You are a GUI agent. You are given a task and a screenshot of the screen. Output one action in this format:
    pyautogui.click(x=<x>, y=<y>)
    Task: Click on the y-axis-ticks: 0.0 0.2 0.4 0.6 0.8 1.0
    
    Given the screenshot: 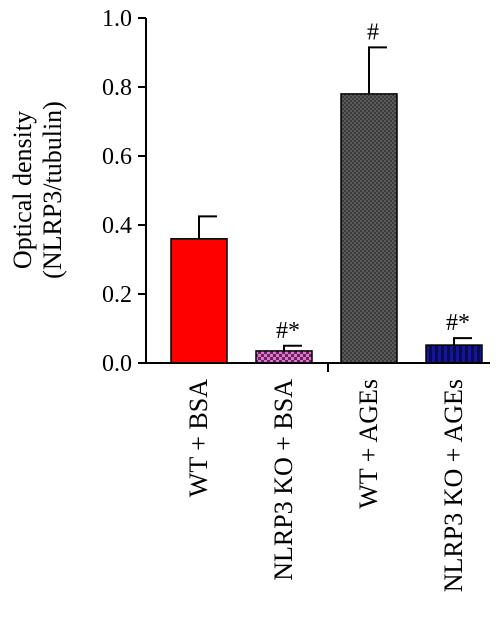 What is the action you would take?
    pyautogui.click(x=124, y=191)
    